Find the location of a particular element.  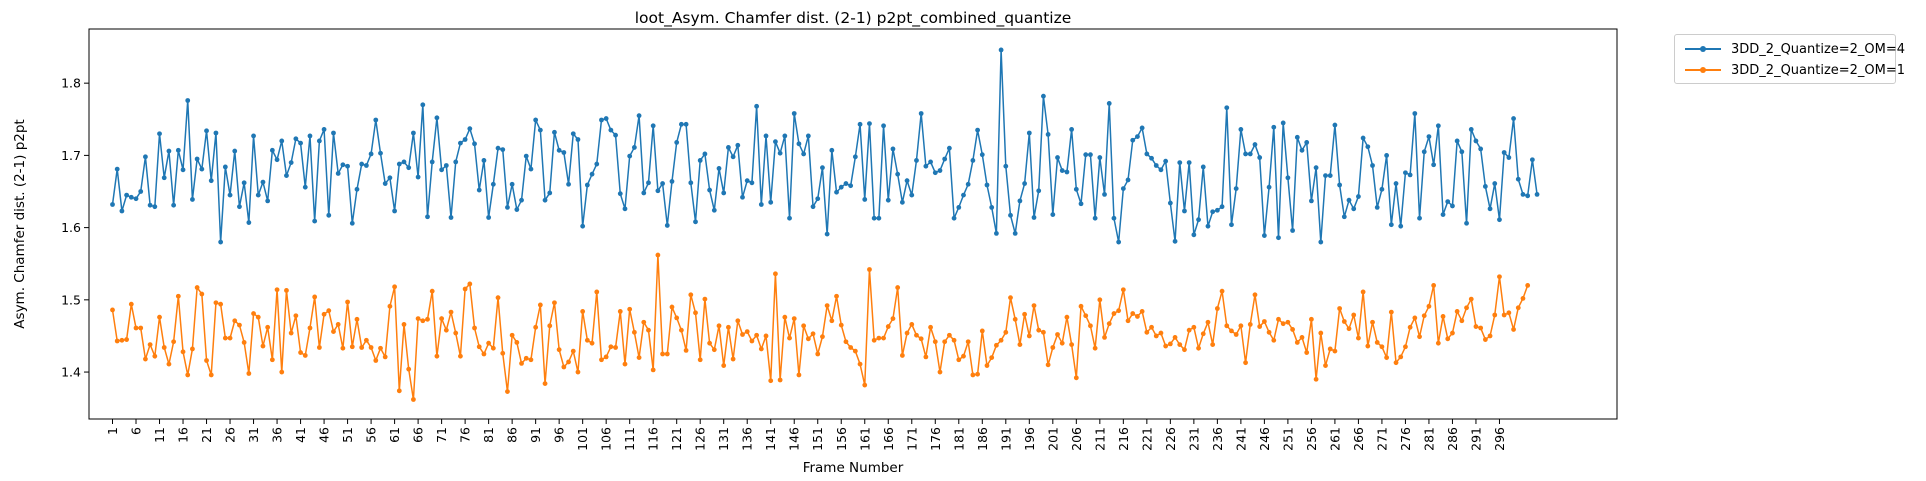

y-tick-label: 1.7 is located at coordinates (71, 155).